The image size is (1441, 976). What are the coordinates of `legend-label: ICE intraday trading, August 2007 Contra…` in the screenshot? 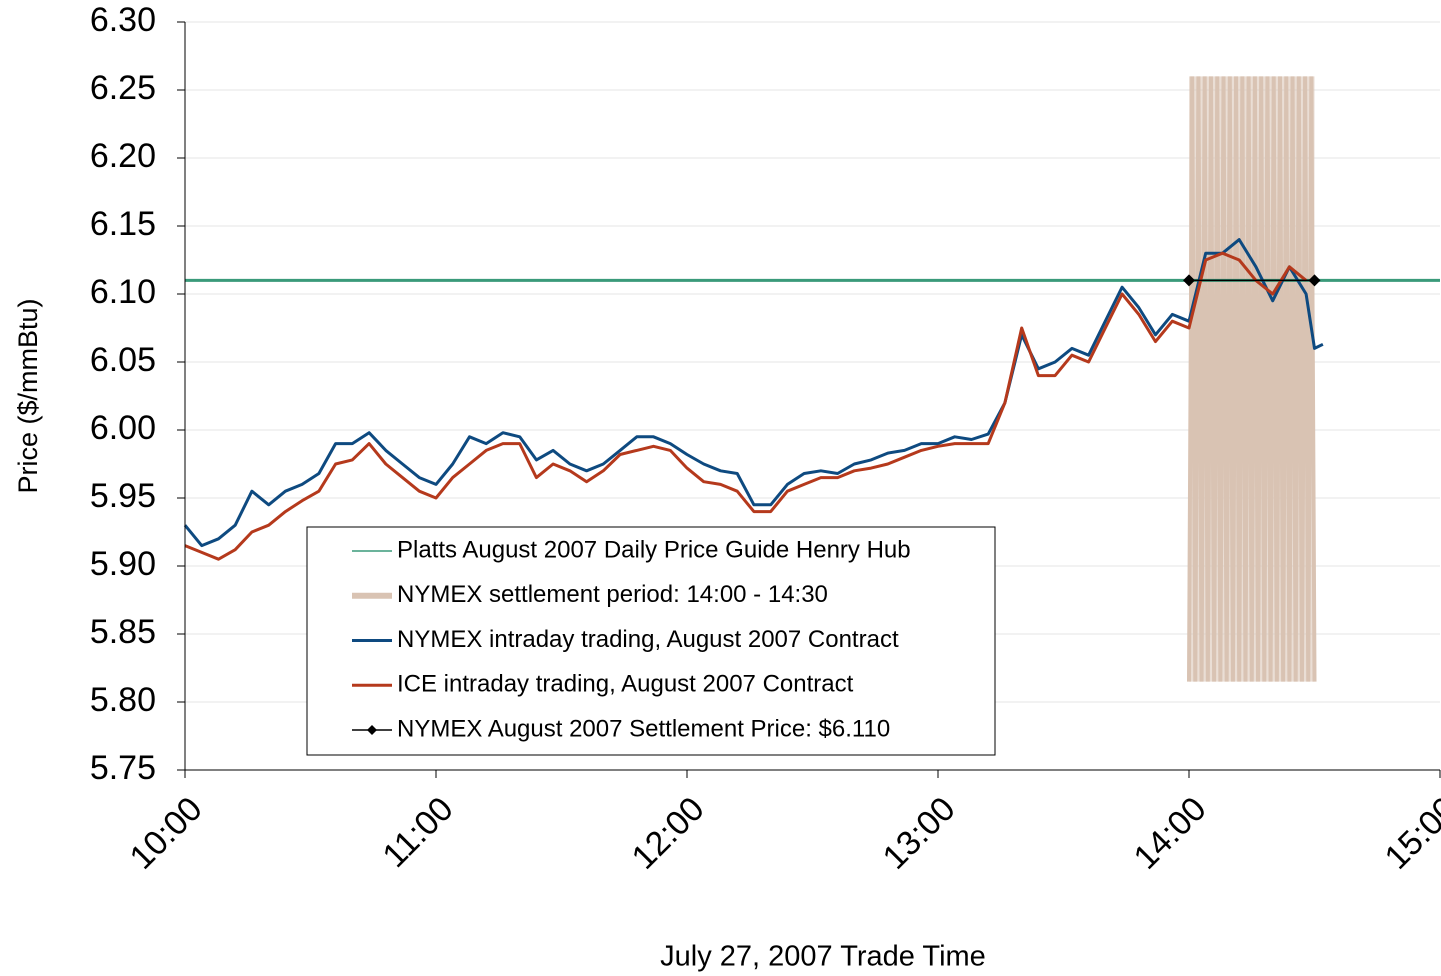 It's located at (625, 684).